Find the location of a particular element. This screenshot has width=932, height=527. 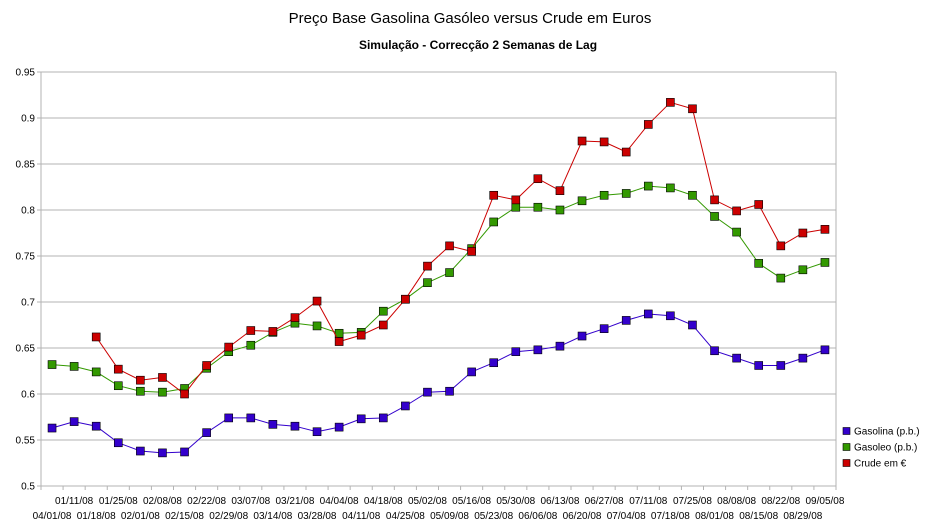

x-tick-label: 09/05/08 is located at coordinates (824, 501).